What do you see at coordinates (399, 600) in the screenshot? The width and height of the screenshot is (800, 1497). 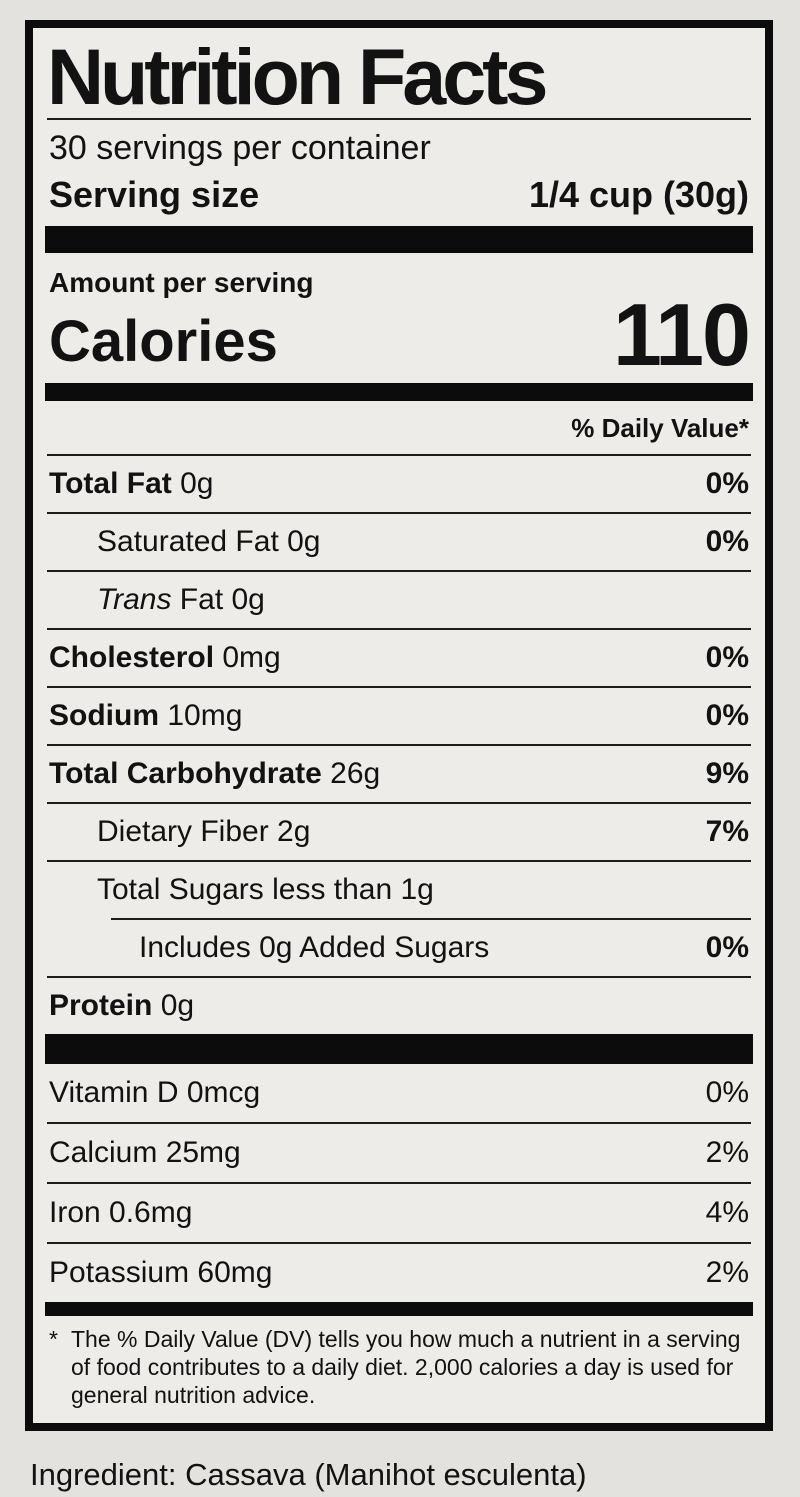 I see `nutrient-row-trans-fat: Trans Fat 0g` at bounding box center [399, 600].